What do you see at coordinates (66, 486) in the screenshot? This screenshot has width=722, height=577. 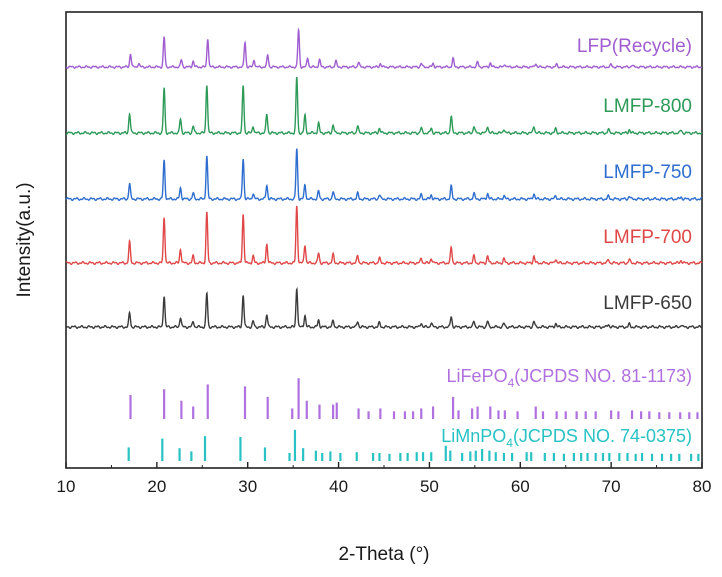 I see `x-tick-label: 10` at bounding box center [66, 486].